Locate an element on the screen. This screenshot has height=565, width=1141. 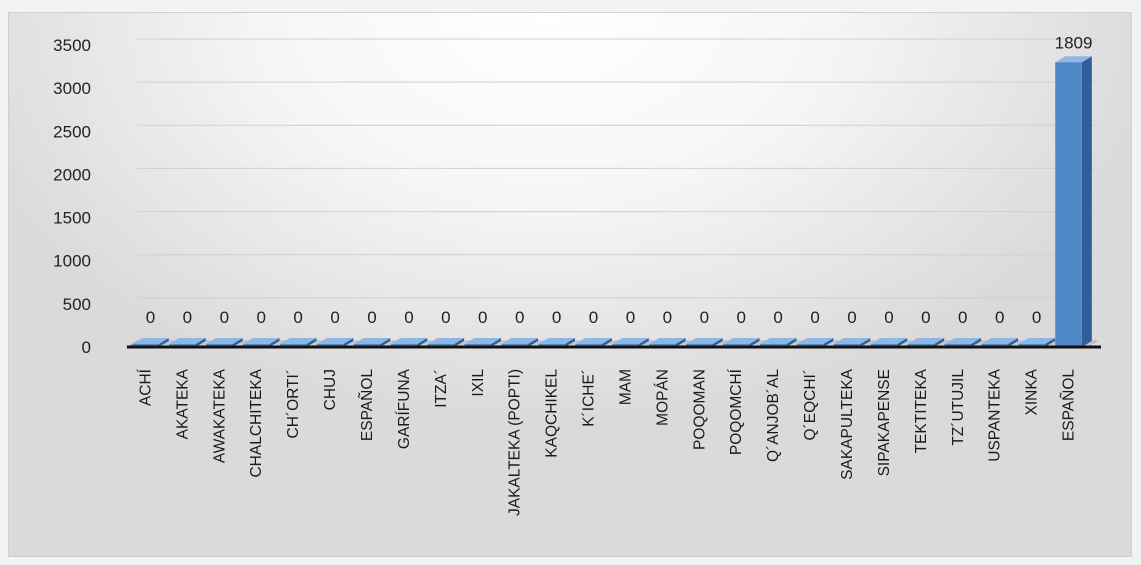
category-label: AWAKATEKA is located at coordinates (219, 415).